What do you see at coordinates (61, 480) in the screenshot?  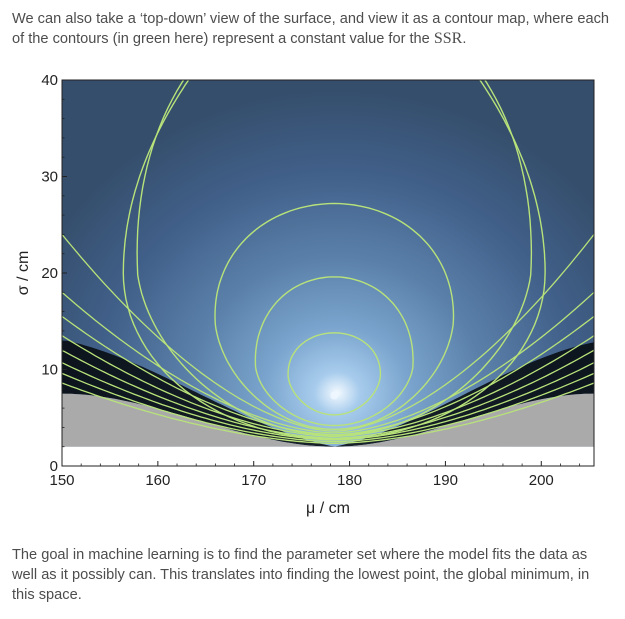 I see `x-tick-label: 150` at bounding box center [61, 480].